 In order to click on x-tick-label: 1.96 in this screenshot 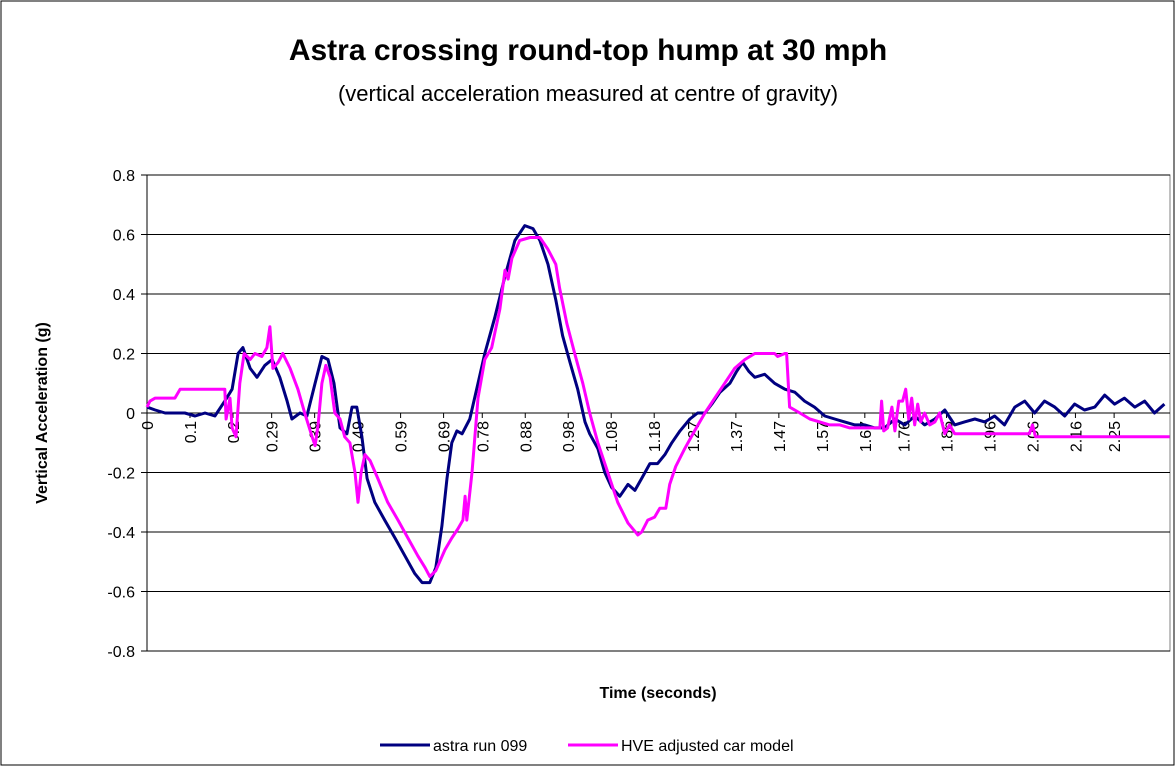, I will do `click(990, 436)`.